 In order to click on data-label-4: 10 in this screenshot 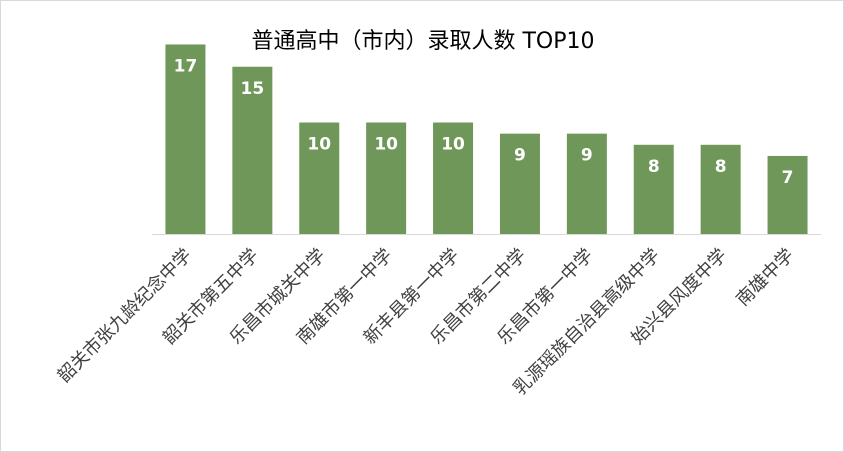, I will do `click(386, 145)`.